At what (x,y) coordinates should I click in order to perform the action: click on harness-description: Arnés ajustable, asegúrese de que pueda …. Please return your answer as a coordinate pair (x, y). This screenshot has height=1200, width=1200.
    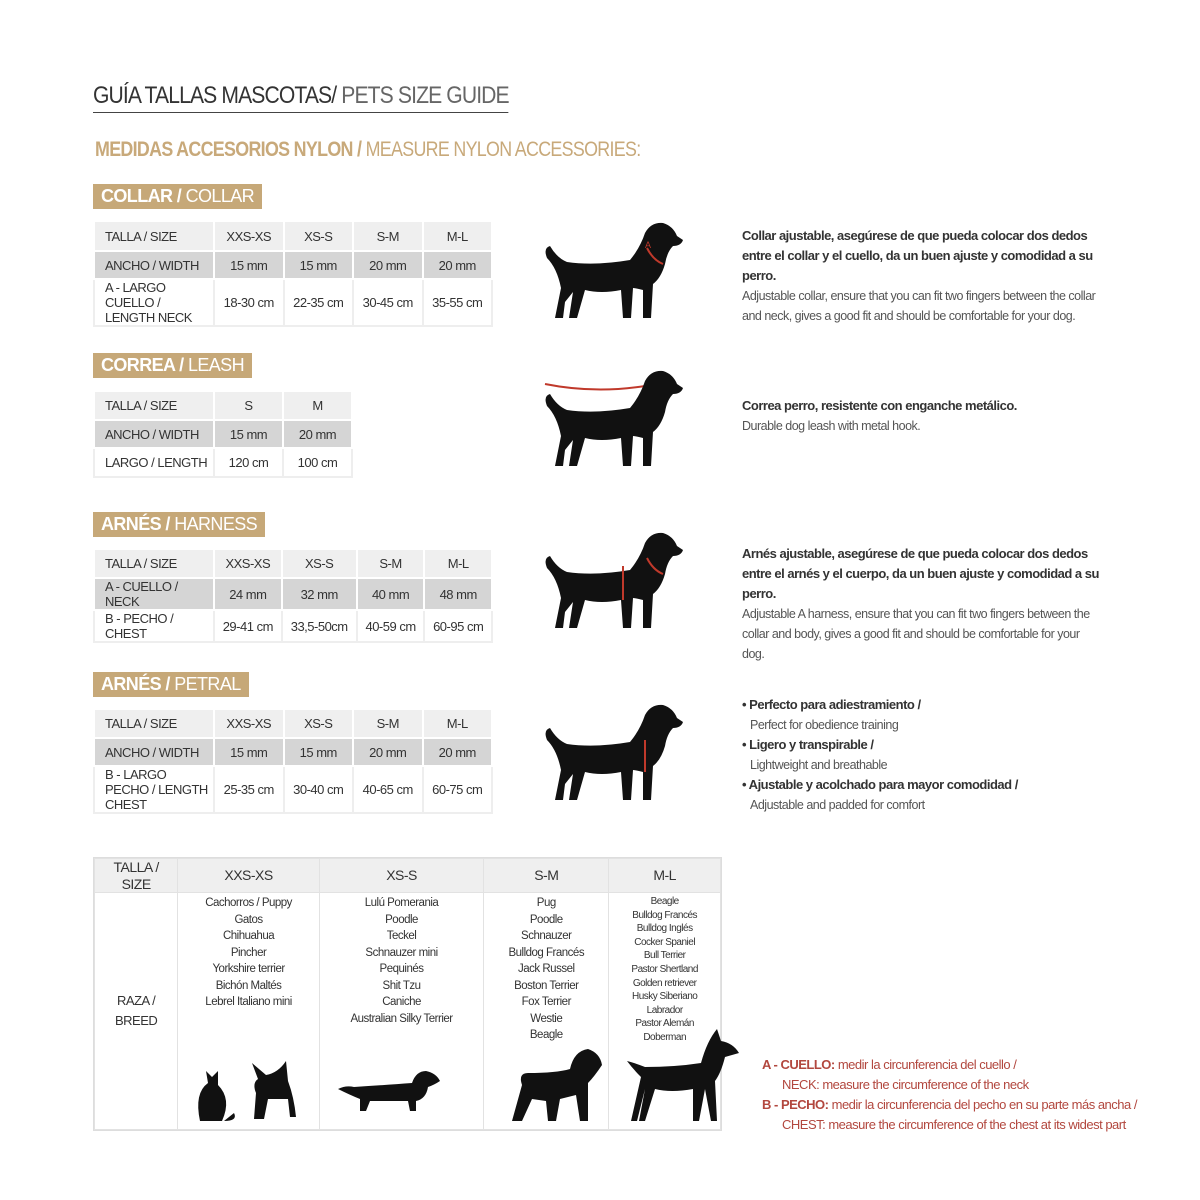
    Looking at the image, I should click on (920, 603).